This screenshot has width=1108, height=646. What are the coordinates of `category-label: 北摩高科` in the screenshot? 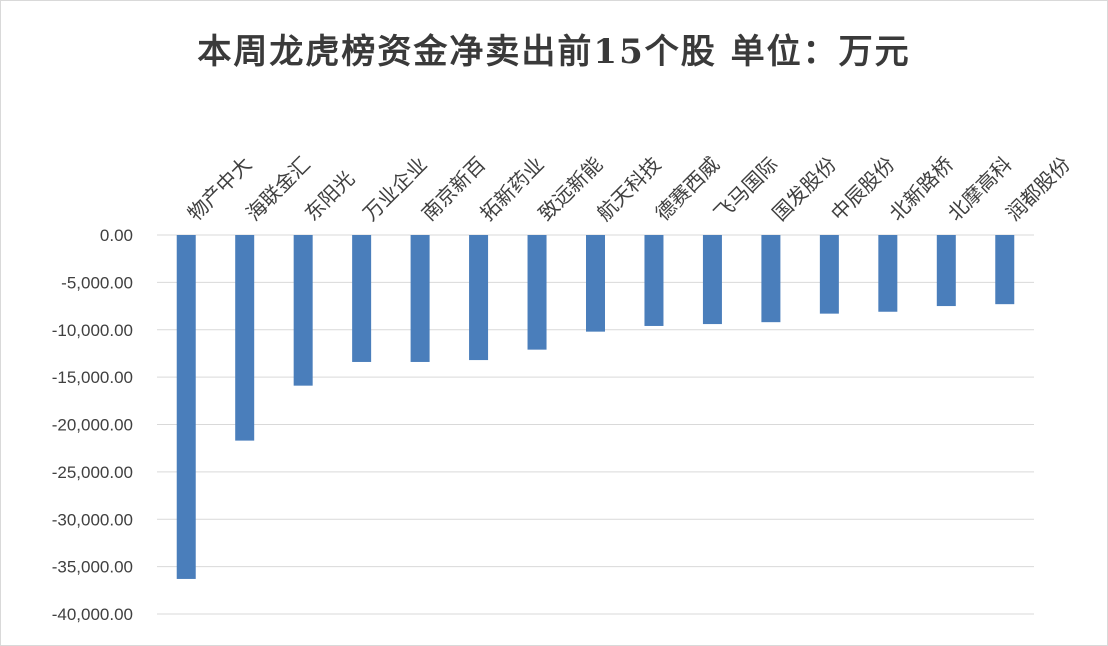 It's located at (980, 189).